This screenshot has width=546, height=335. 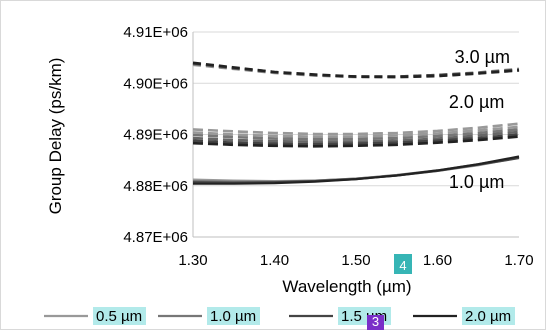 I want to click on badges: 43, so click(x=389, y=292).